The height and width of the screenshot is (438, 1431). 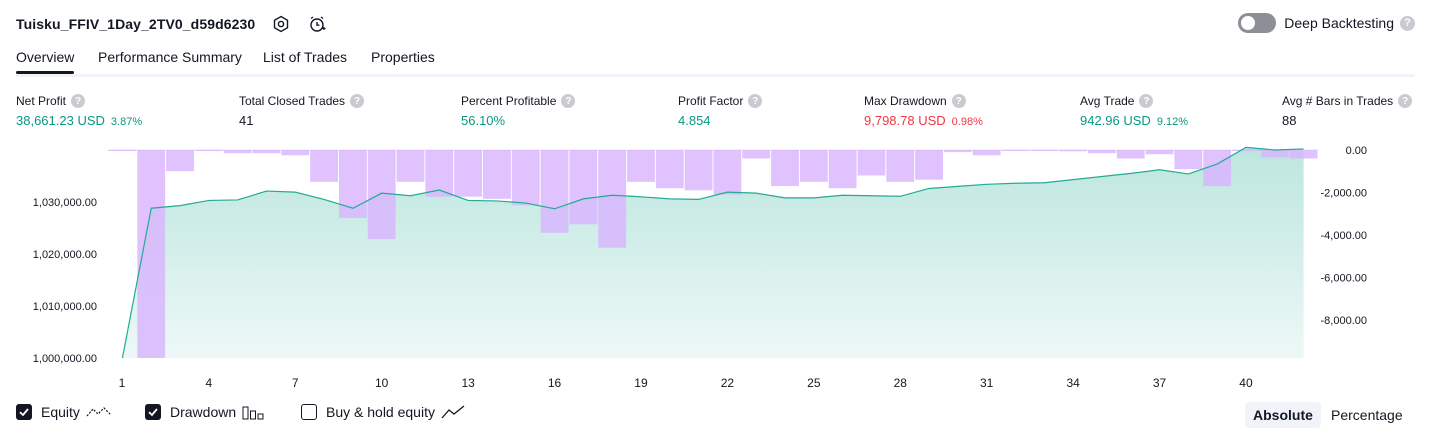 I want to click on strategy-title: Tuisku_FFIV_1Day_2TV0_d59d6230, so click(x=136, y=24).